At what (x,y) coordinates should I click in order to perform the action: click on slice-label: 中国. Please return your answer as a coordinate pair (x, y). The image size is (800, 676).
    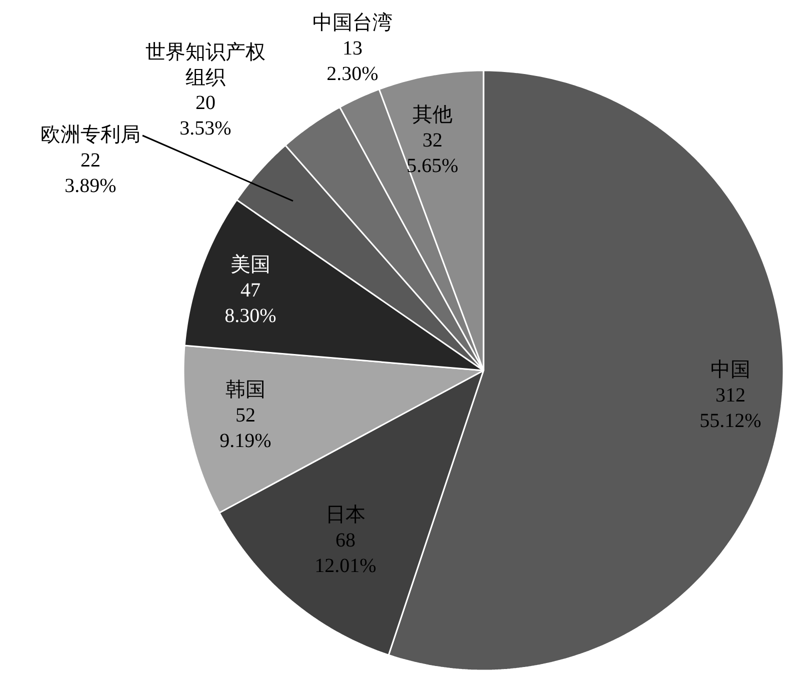
    Looking at the image, I should click on (730, 370).